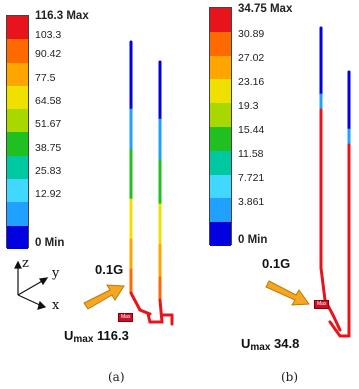 The width and height of the screenshot is (359, 389). What do you see at coordinates (62, 16) in the screenshot?
I see `legend-a-label-0: 116.3 Max` at bounding box center [62, 16].